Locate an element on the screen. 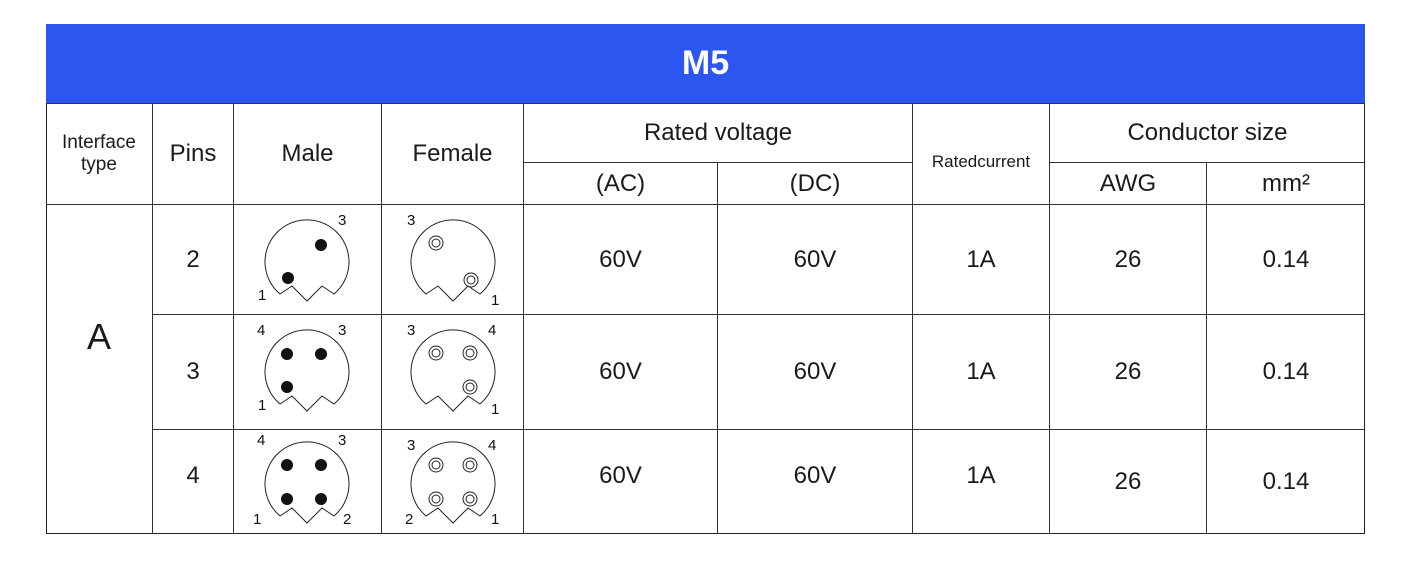 The image size is (1410, 567). female-connector-diagram: 3 4 2 1 is located at coordinates (452, 482).